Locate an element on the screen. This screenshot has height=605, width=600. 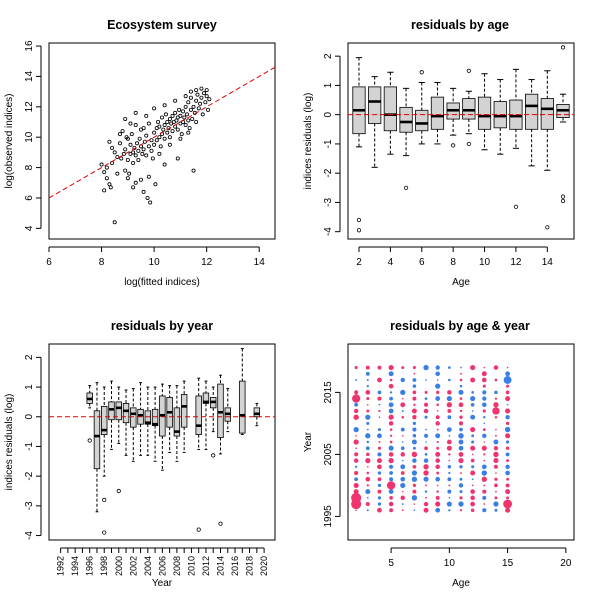
y-tick-label: -2 is located at coordinates (328, 172).